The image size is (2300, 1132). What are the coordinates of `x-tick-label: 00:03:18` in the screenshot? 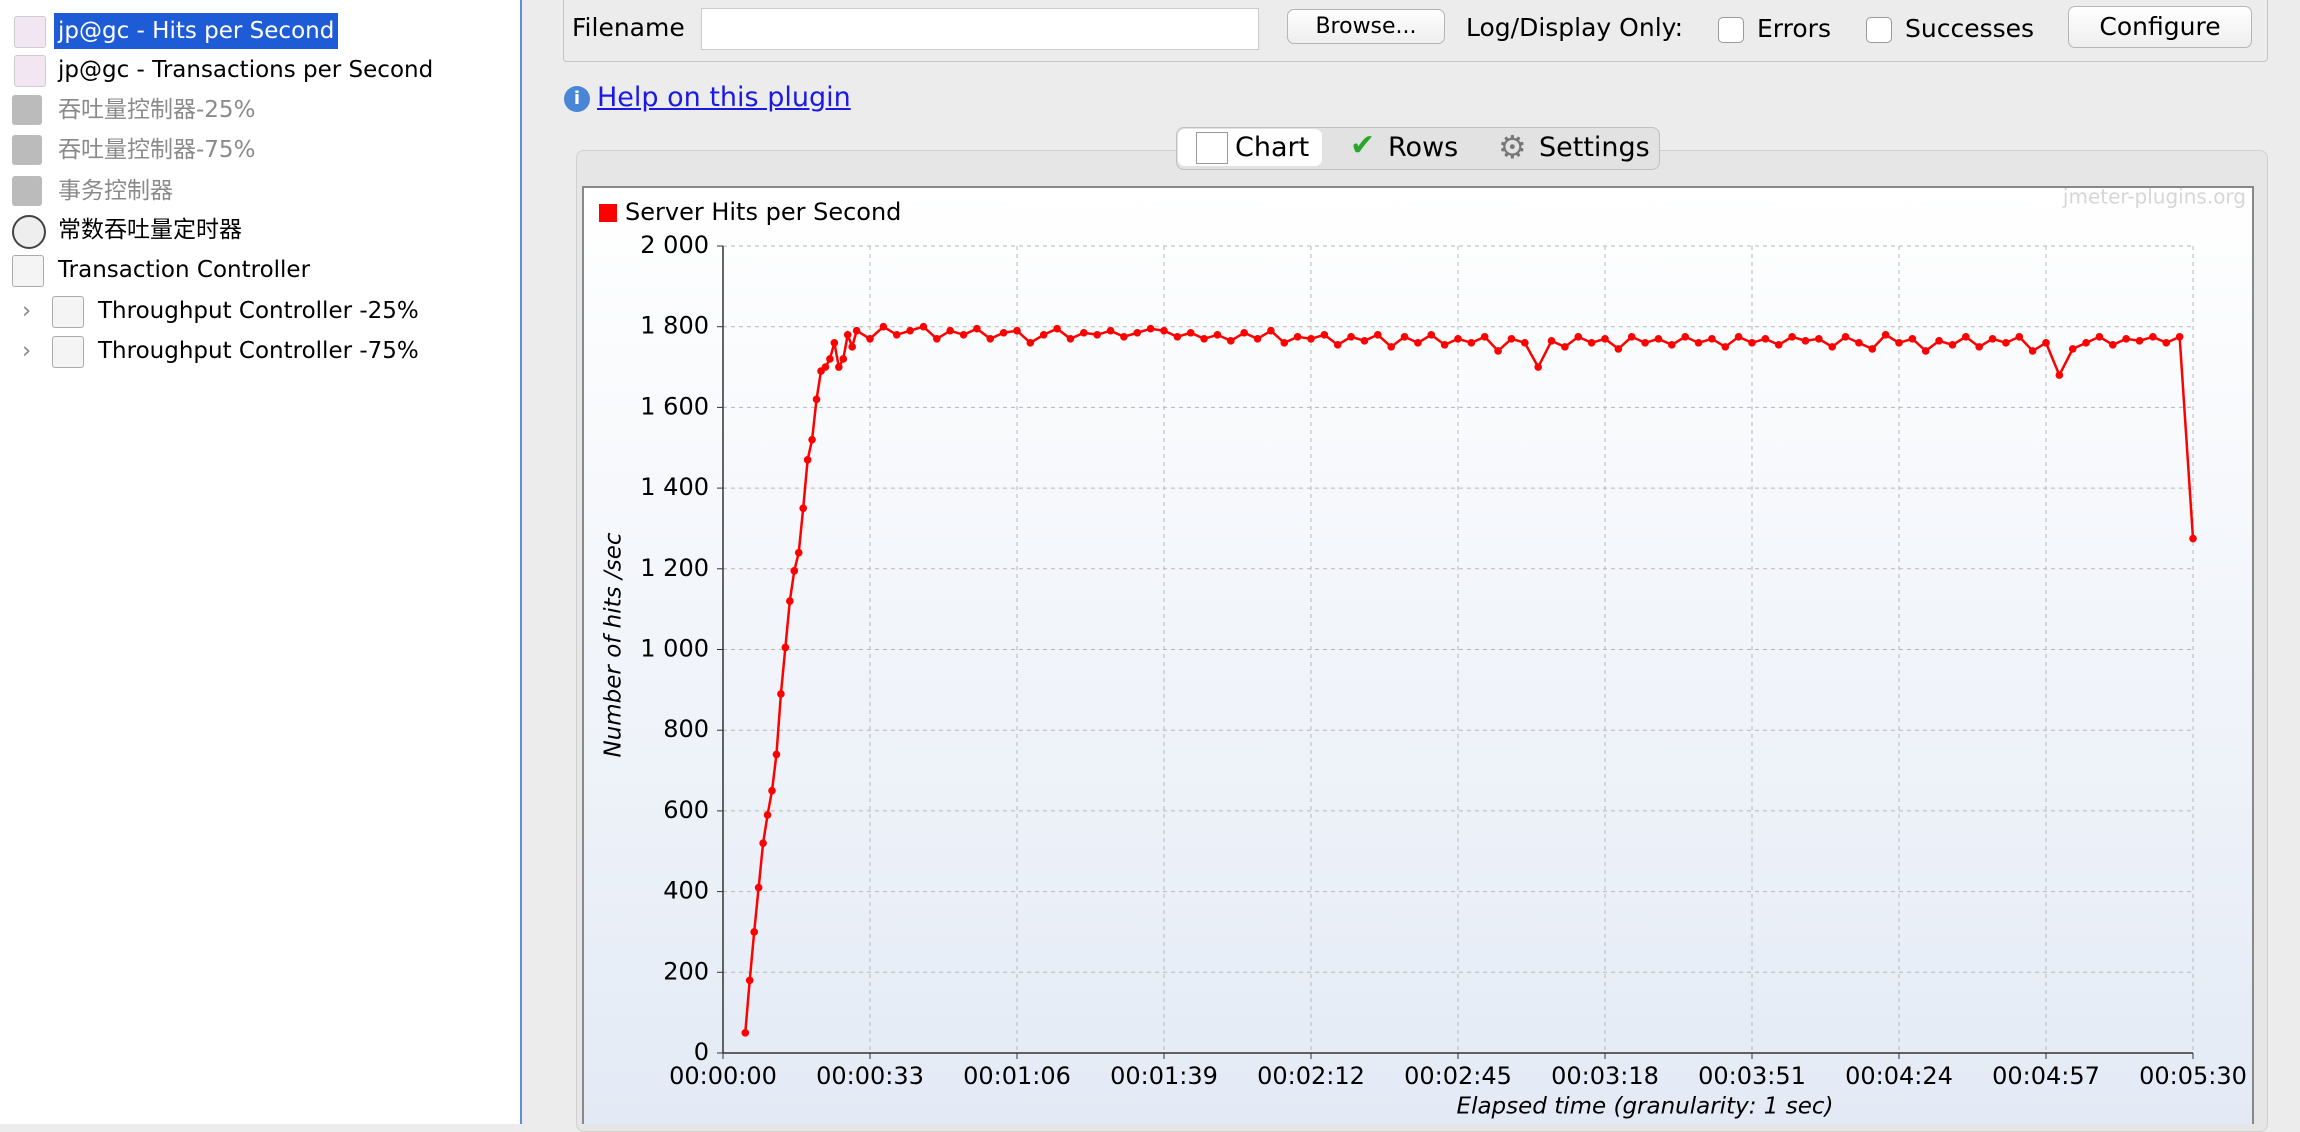 It's located at (1605, 1076).